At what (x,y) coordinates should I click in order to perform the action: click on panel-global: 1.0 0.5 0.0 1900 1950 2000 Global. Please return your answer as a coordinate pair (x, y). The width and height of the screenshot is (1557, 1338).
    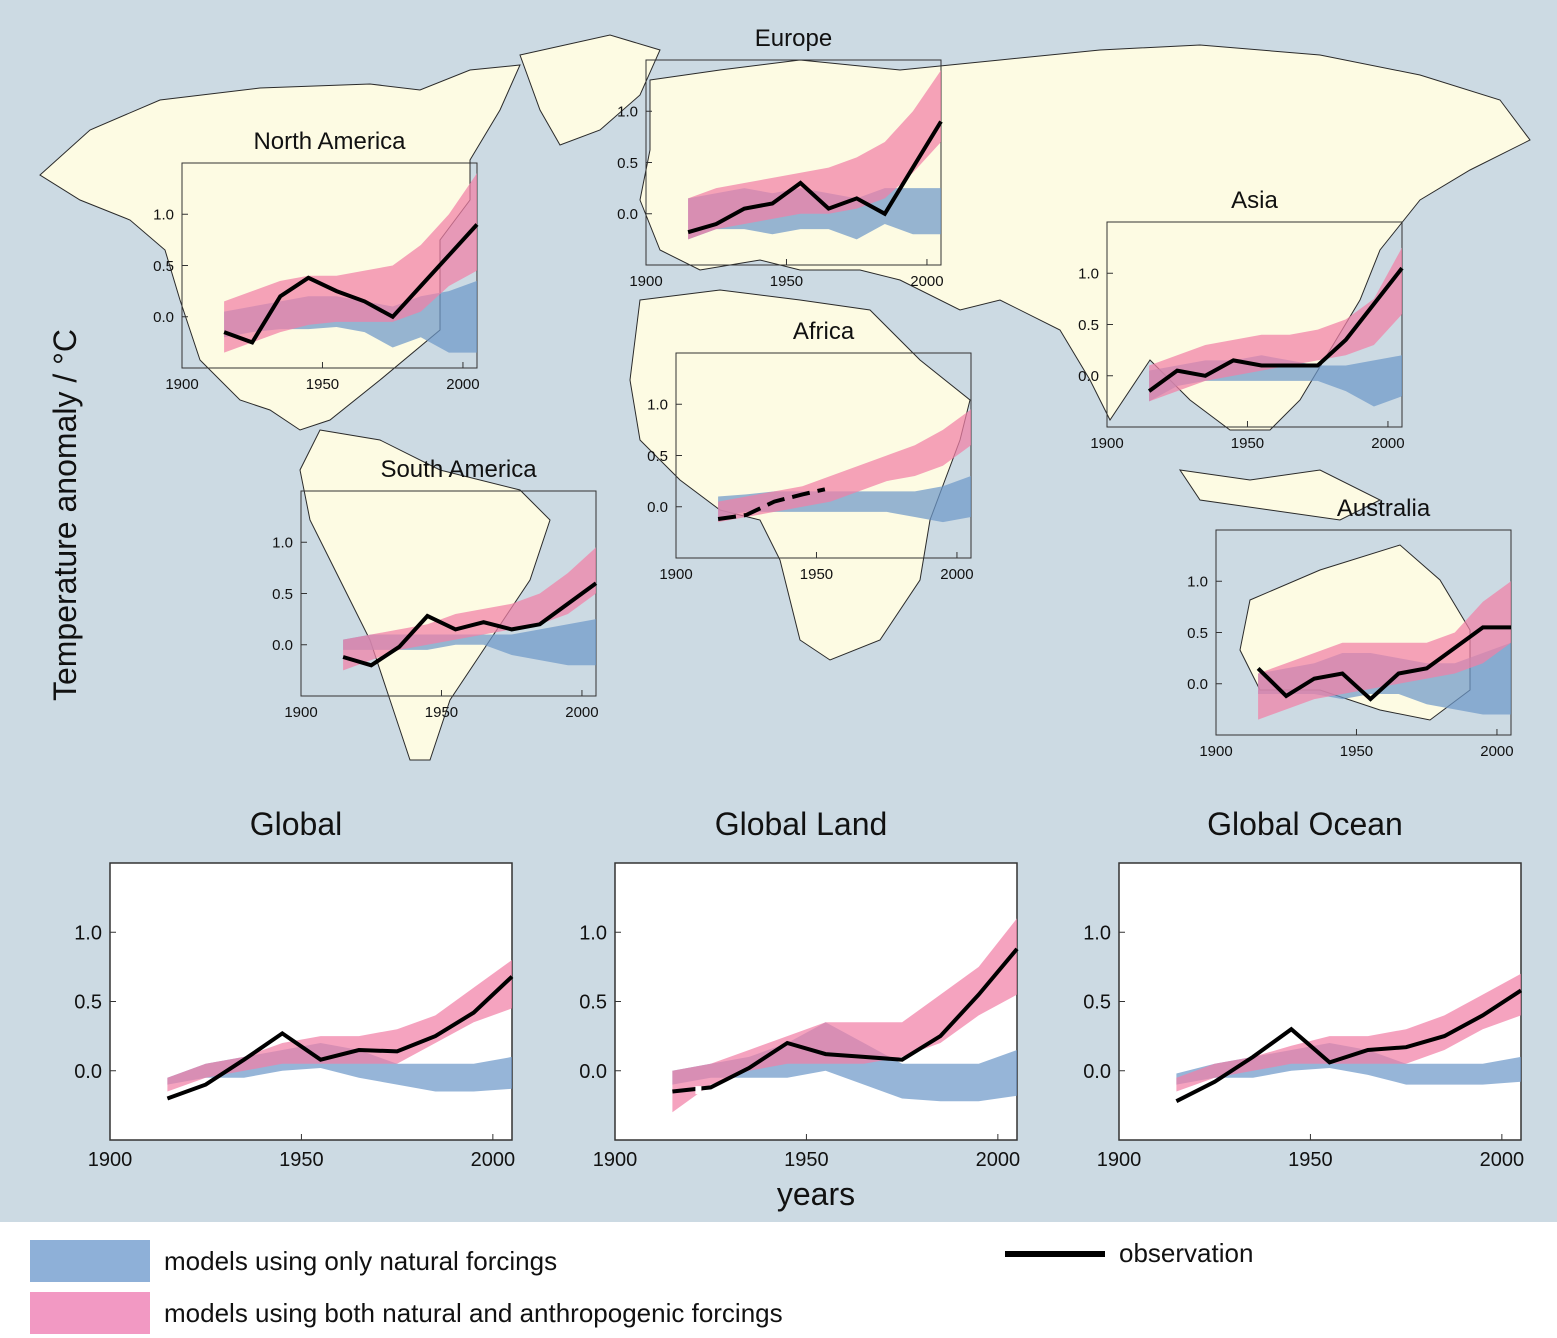
    Looking at the image, I should click on (294, 988).